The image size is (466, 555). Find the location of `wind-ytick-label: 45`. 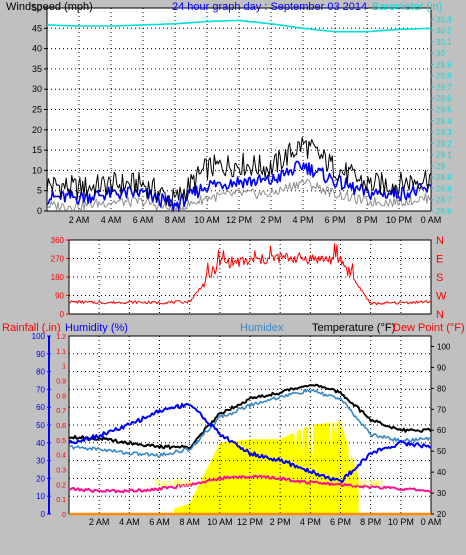

wind-ytick-label: 45 is located at coordinates (37, 28).